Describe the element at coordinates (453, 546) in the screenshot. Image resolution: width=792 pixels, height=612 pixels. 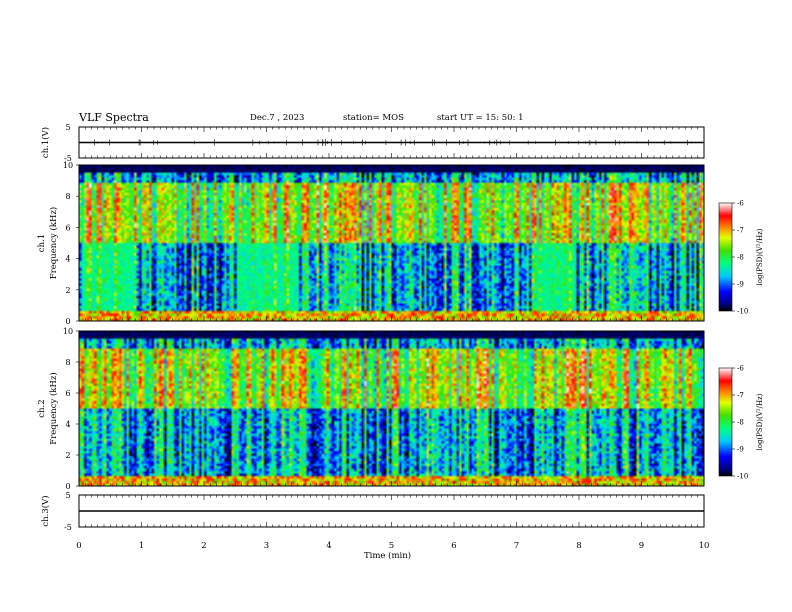
I see `x-tick-label: 6` at that location.